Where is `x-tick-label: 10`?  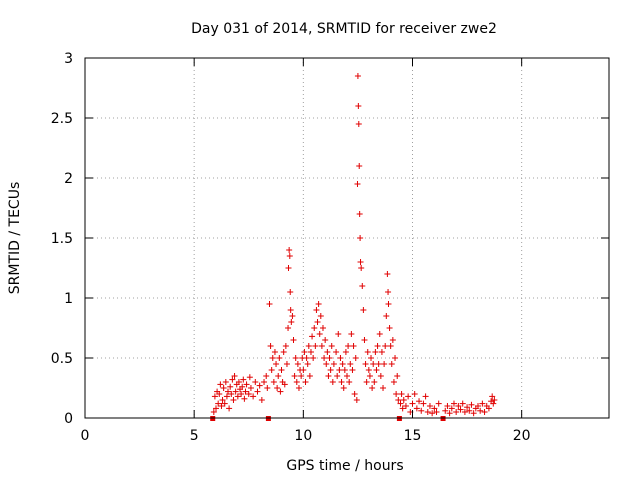 x-tick-label: 10 is located at coordinates (303, 436).